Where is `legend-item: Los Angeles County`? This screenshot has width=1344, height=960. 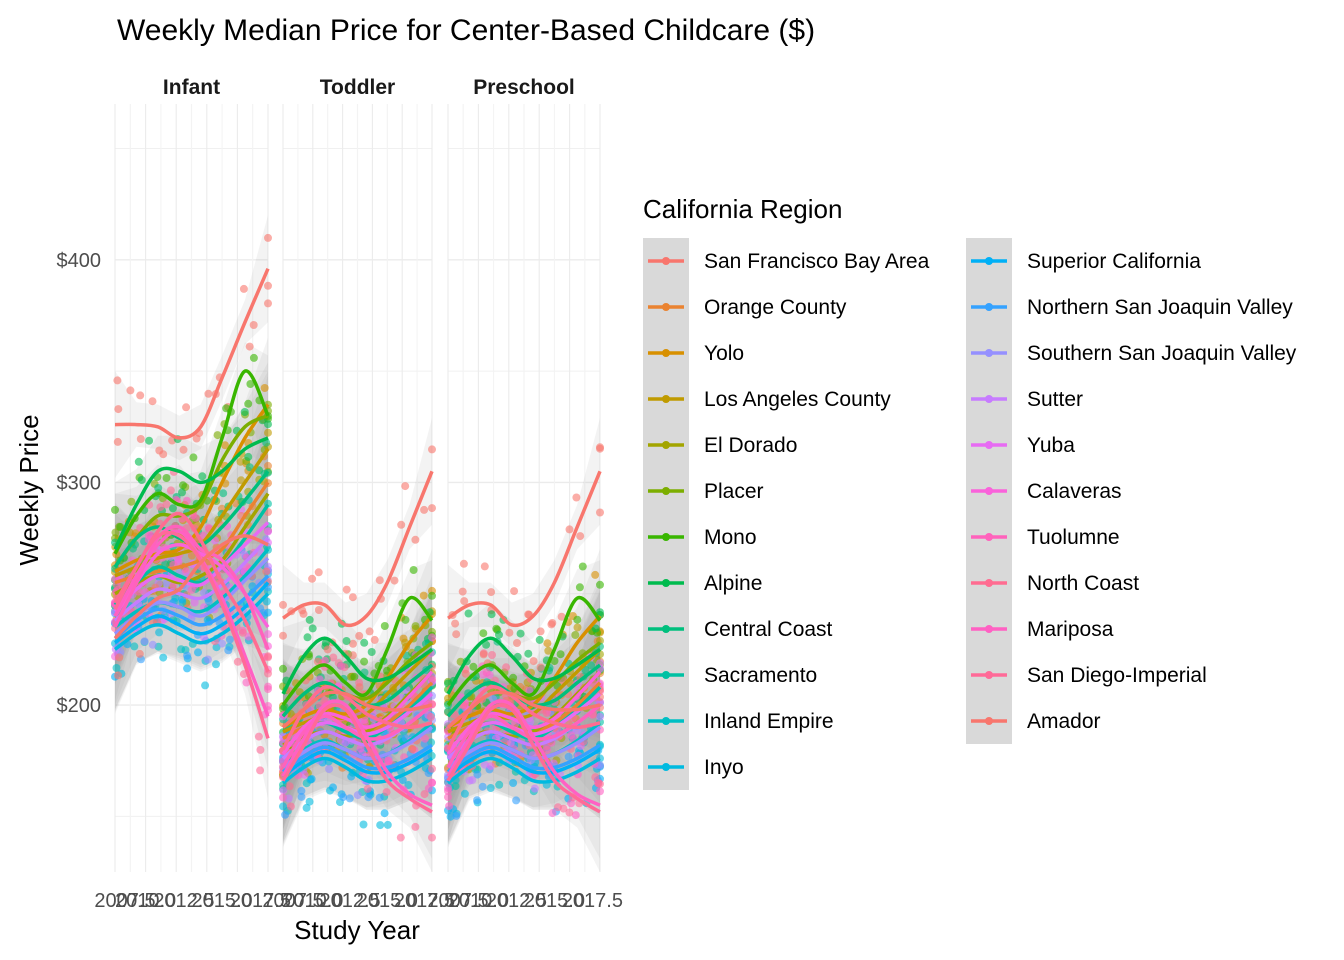
legend-item: Los Angeles County is located at coordinates (767, 399).